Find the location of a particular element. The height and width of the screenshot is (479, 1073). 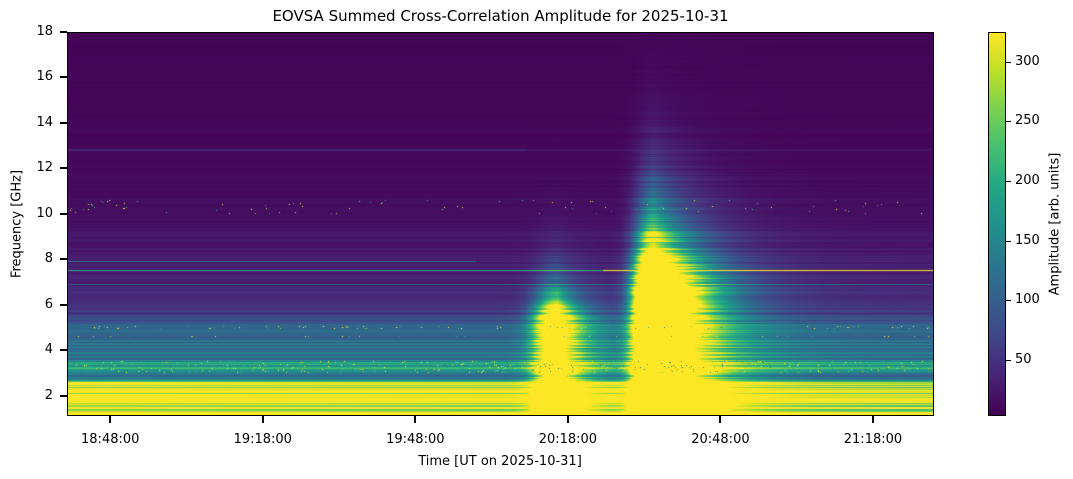

x-tick-label: 21:18:00 is located at coordinates (873, 439).